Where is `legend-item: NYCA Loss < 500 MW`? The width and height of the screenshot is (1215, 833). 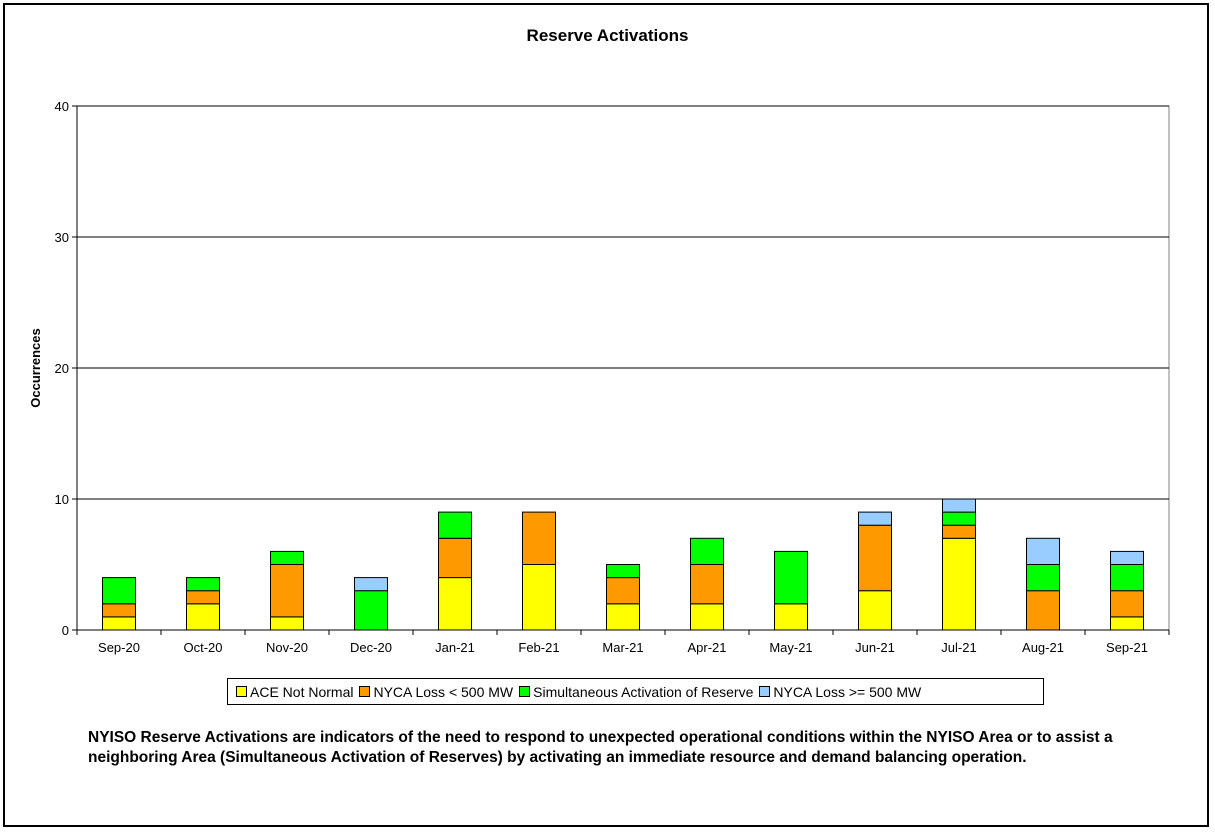 legend-item: NYCA Loss < 500 MW is located at coordinates (436, 692).